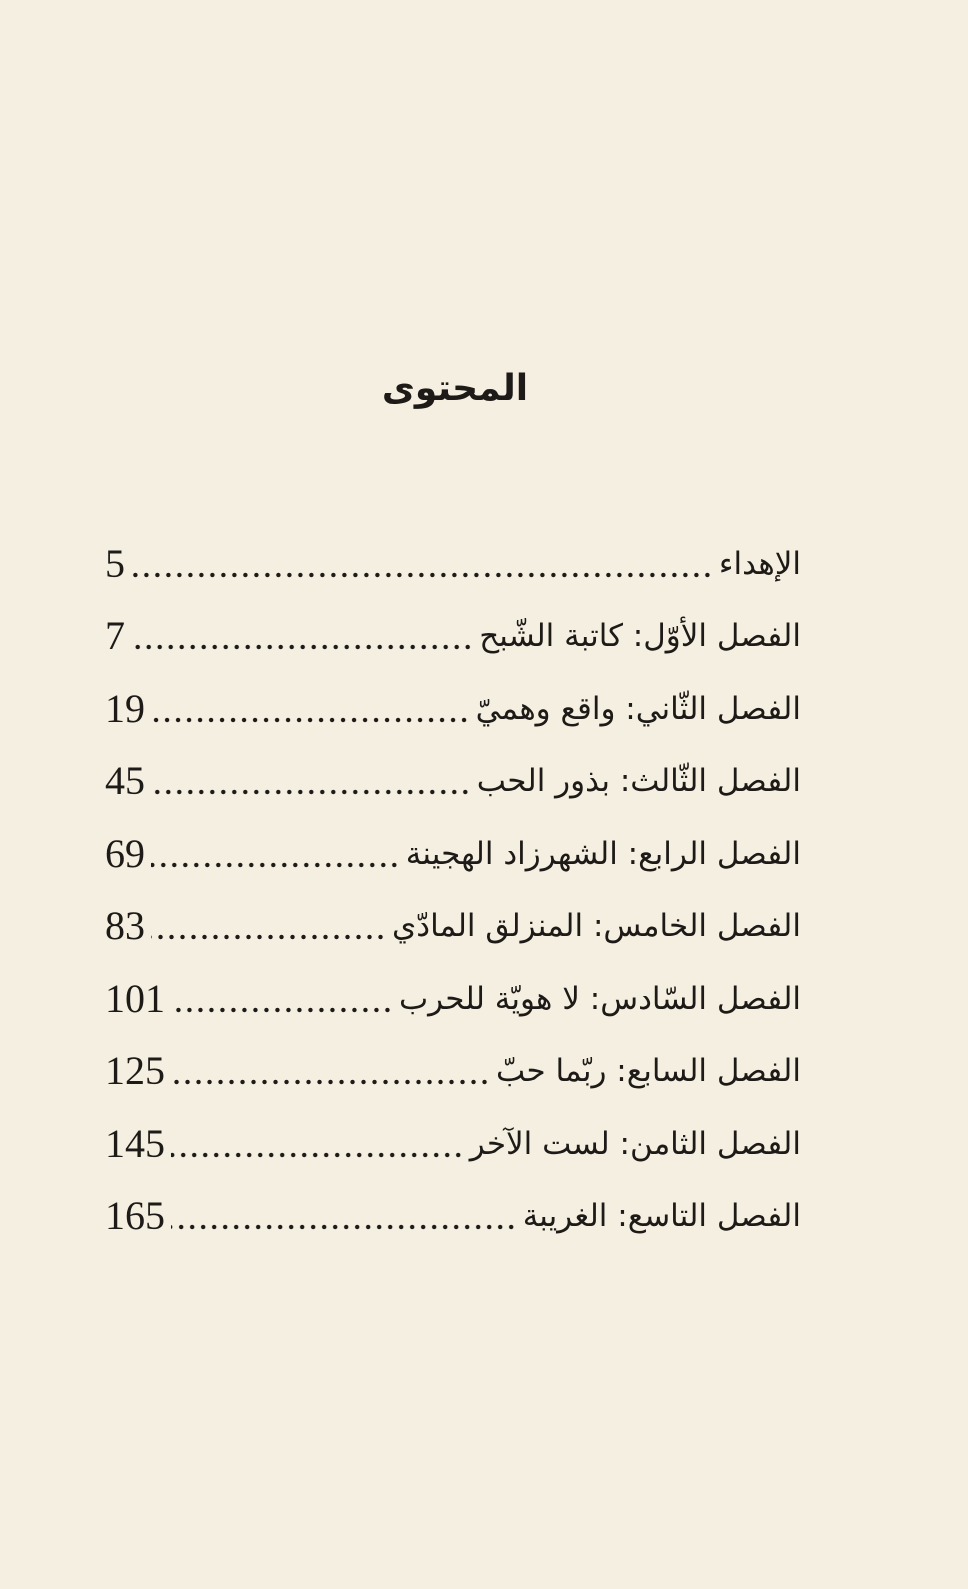 The width and height of the screenshot is (968, 1589). I want to click on entry-page: 19, so click(125, 708).